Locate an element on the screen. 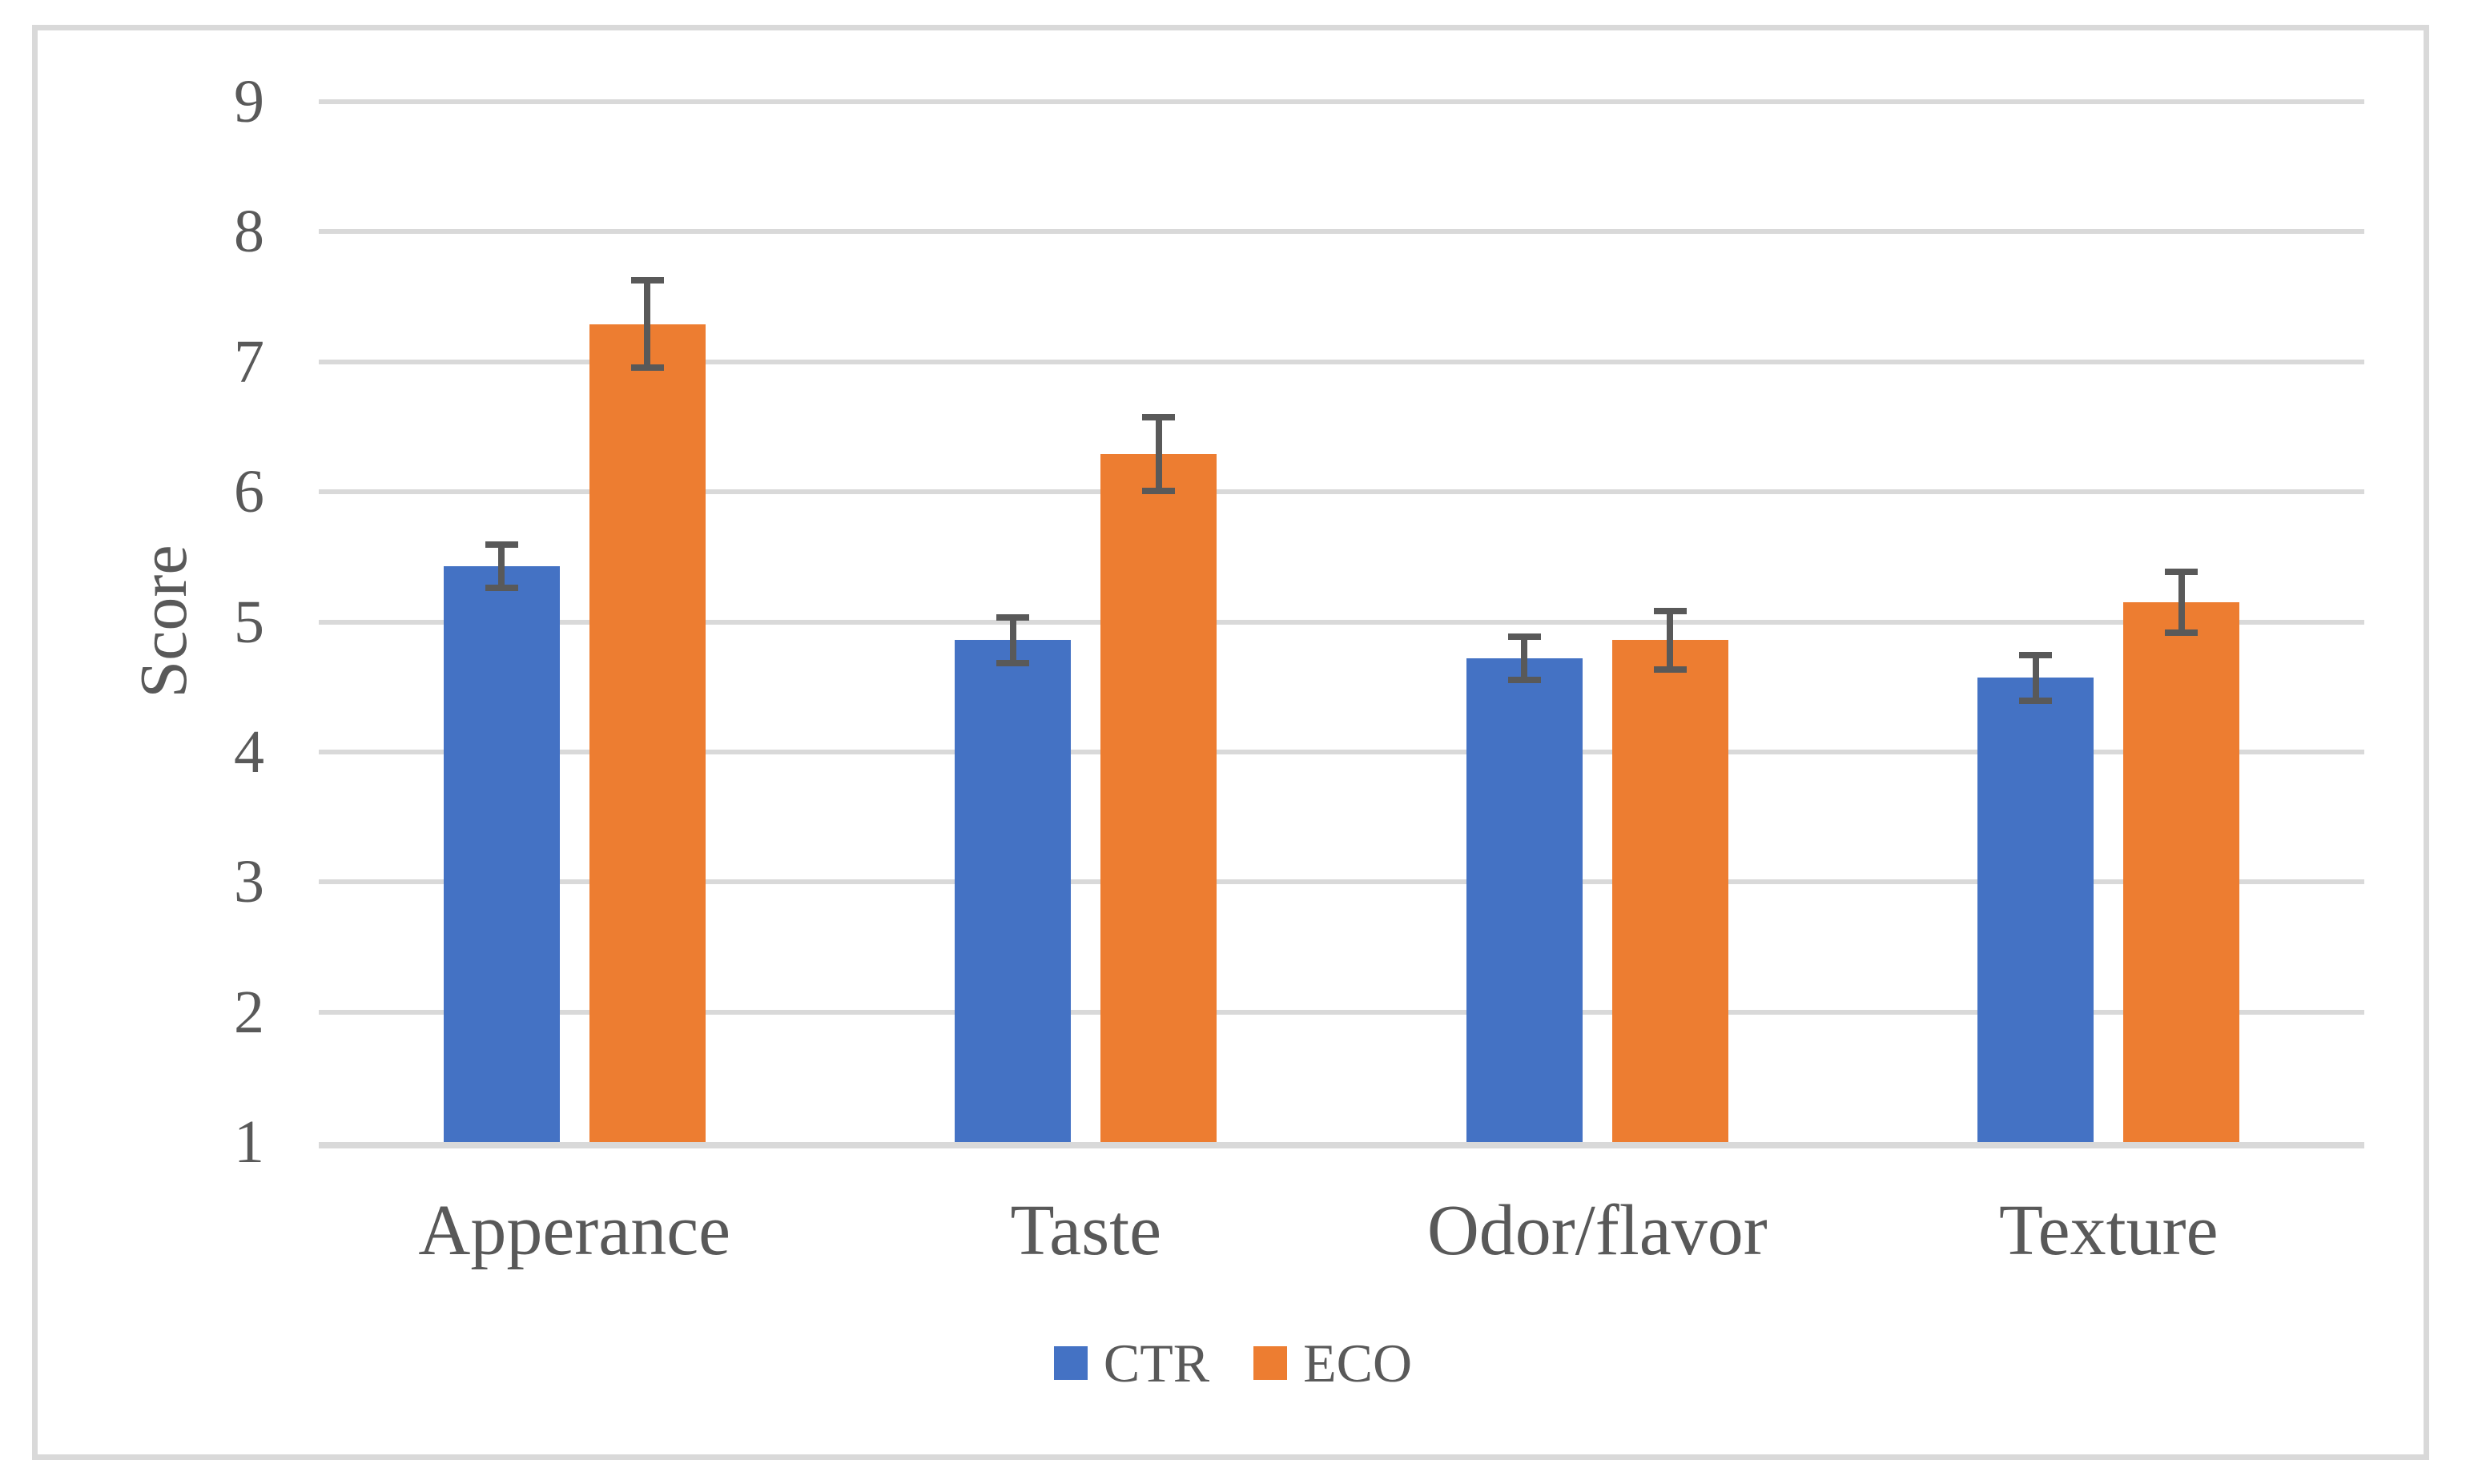 This screenshot has width=2466, height=1484. x-tick-label: Texture is located at coordinates (2108, 1230).